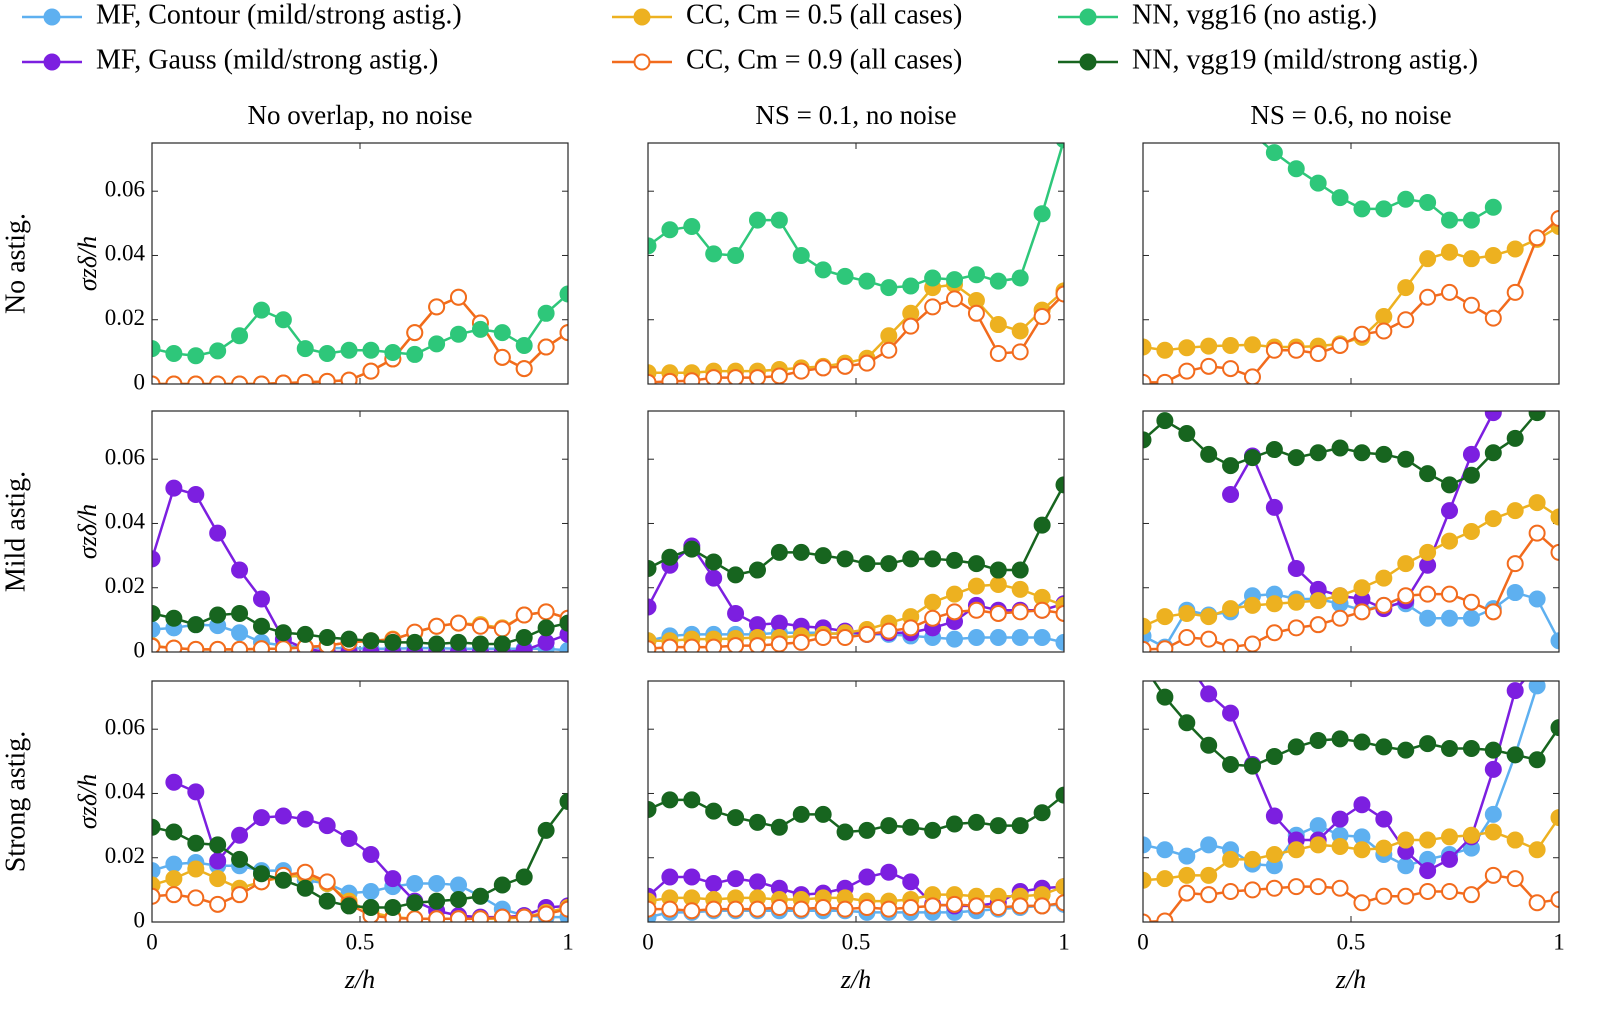 The width and height of the screenshot is (1600, 1015). What do you see at coordinates (15, 531) in the screenshot?
I see `row-label: Mild astig.` at bounding box center [15, 531].